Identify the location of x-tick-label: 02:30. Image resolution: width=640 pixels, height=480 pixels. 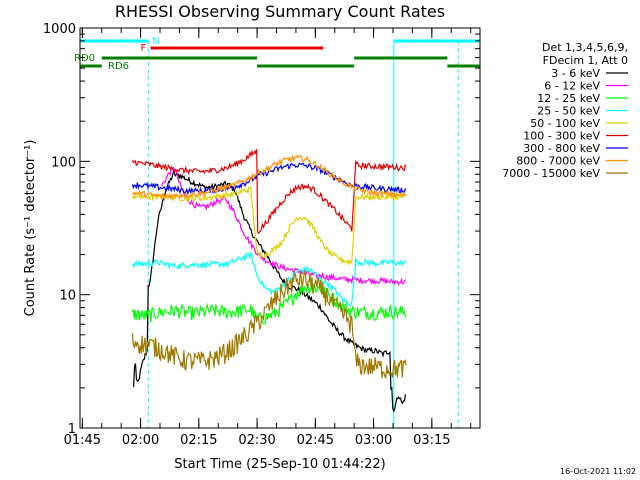
(256, 440).